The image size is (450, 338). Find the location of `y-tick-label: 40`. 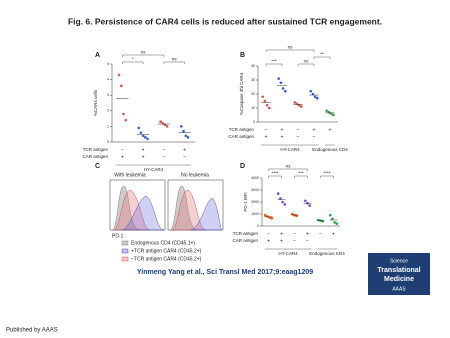

y-tick-label: 40 is located at coordinates (253, 66).